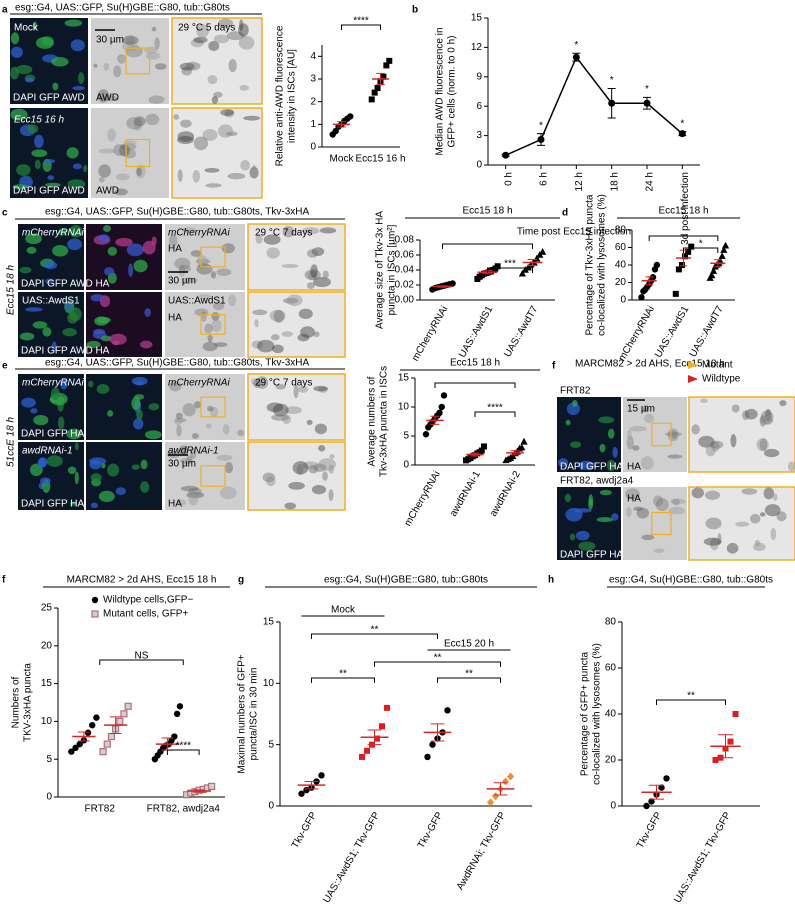  What do you see at coordinates (52, 504) in the screenshot?
I see `image-label: DAPI GFP HA` at bounding box center [52, 504].